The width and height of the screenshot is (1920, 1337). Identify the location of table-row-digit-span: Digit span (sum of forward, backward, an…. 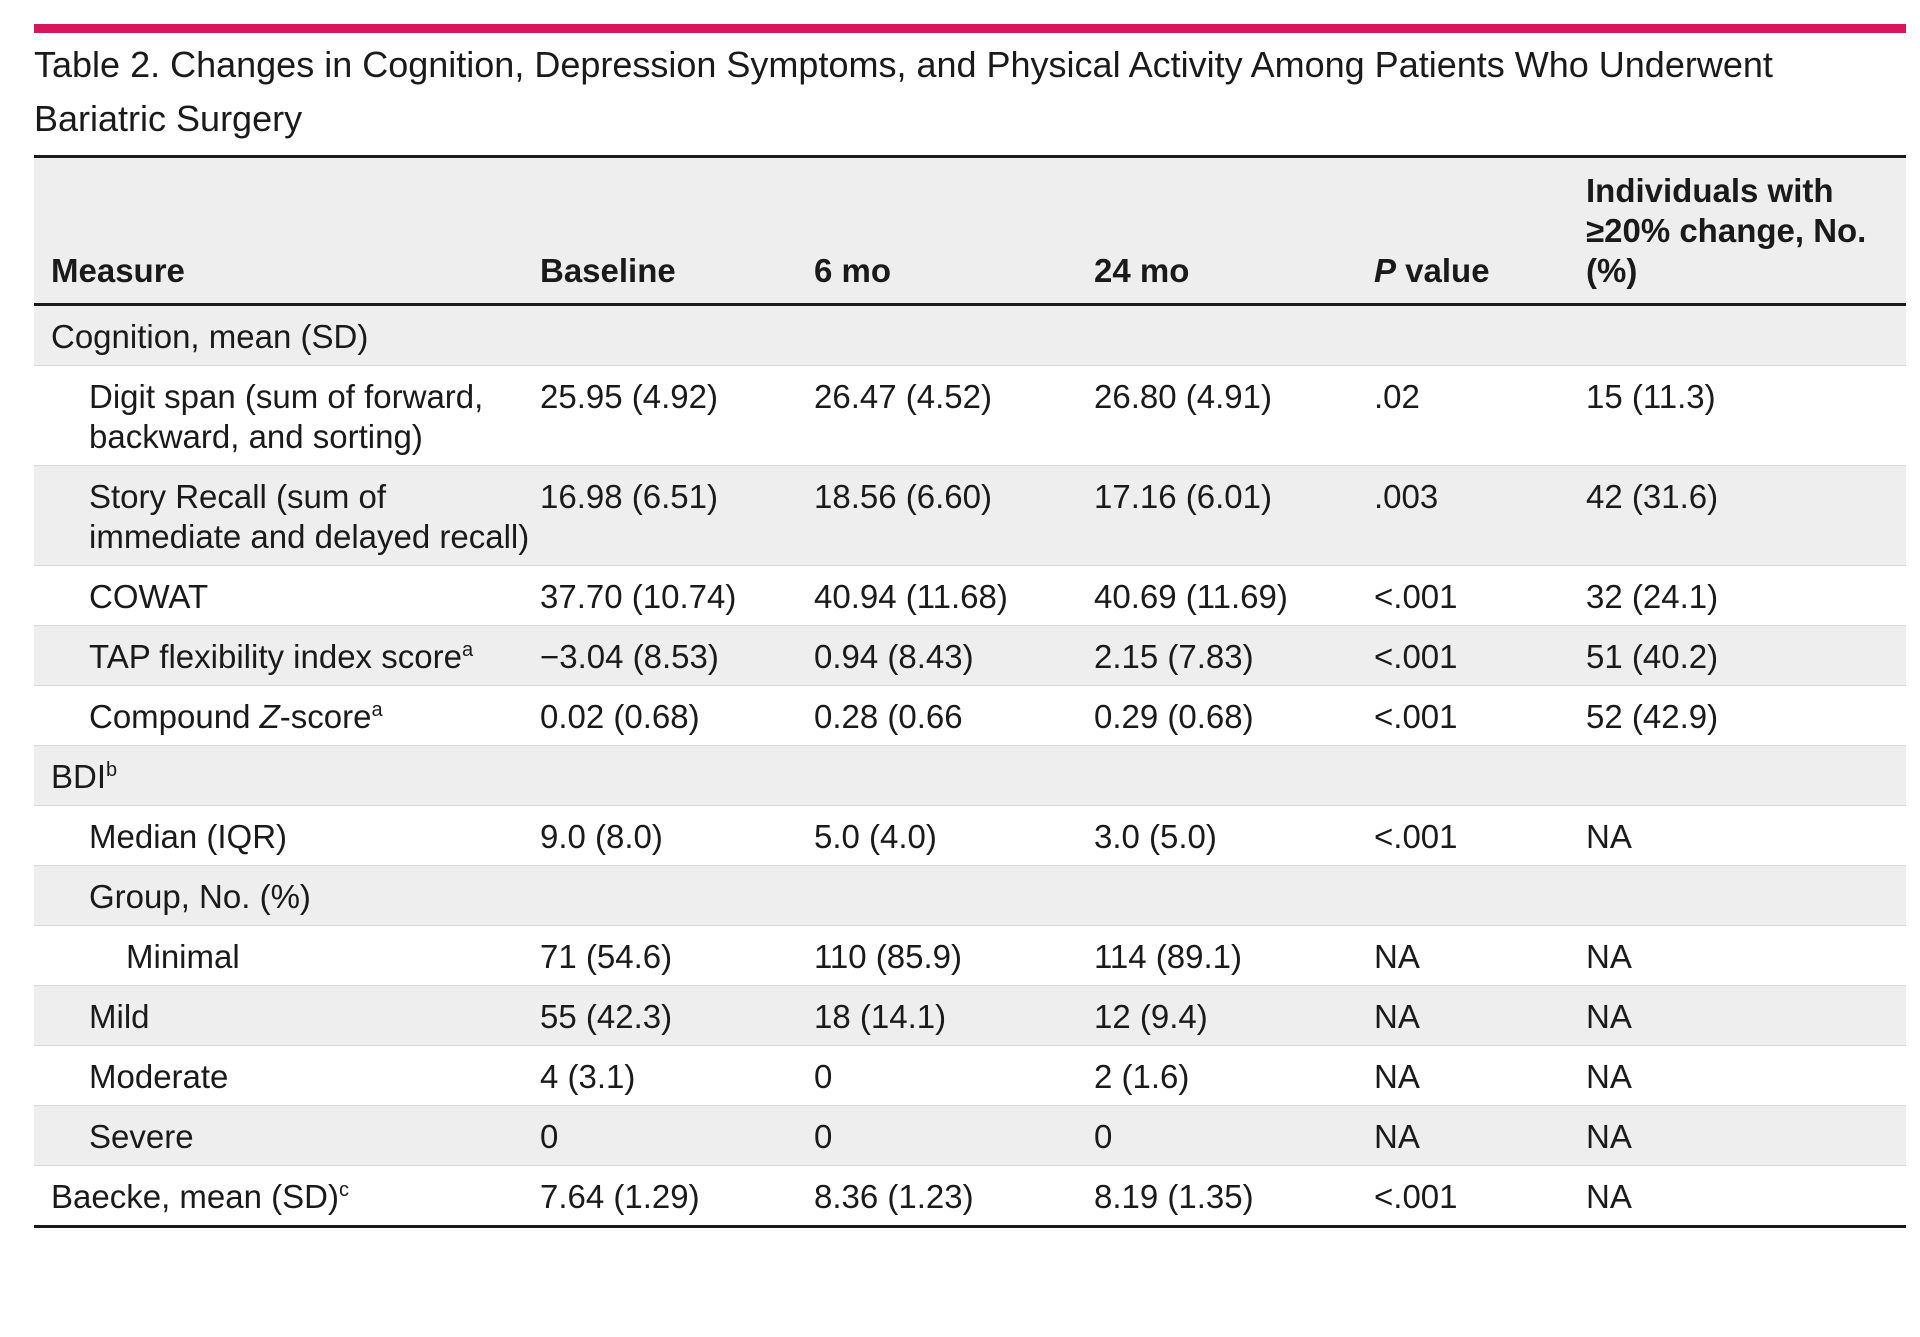
(970, 415).